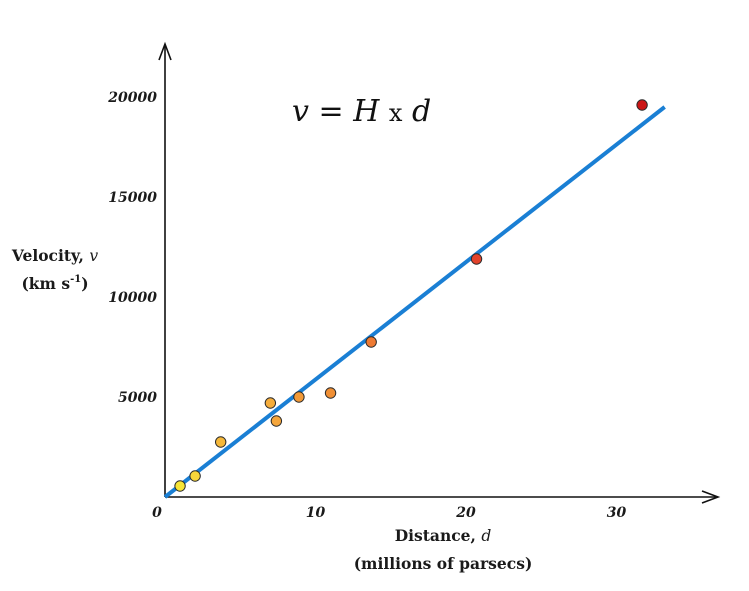 This screenshot has height=591, width=749. I want to click on formula-times: x, so click(396, 113).